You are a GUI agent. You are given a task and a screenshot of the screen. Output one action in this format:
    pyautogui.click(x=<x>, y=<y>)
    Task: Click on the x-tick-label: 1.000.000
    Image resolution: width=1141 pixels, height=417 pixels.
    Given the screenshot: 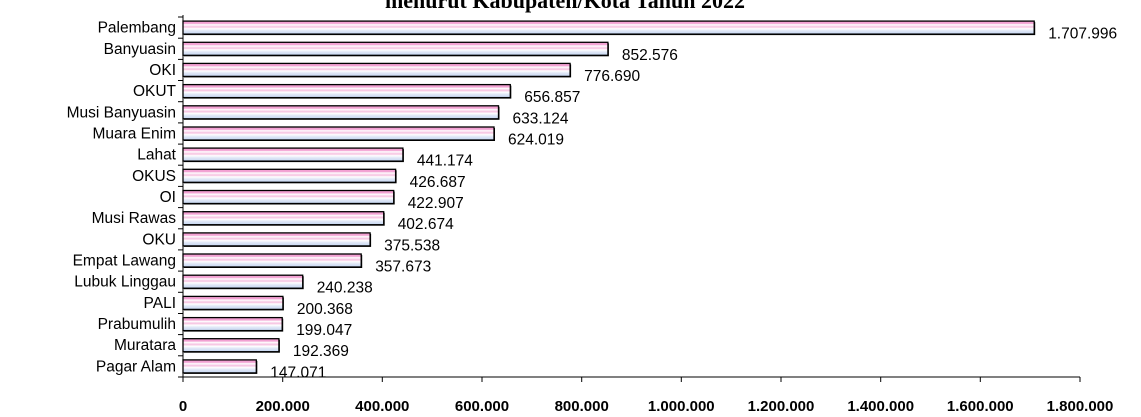 What is the action you would take?
    pyautogui.click(x=681, y=406)
    